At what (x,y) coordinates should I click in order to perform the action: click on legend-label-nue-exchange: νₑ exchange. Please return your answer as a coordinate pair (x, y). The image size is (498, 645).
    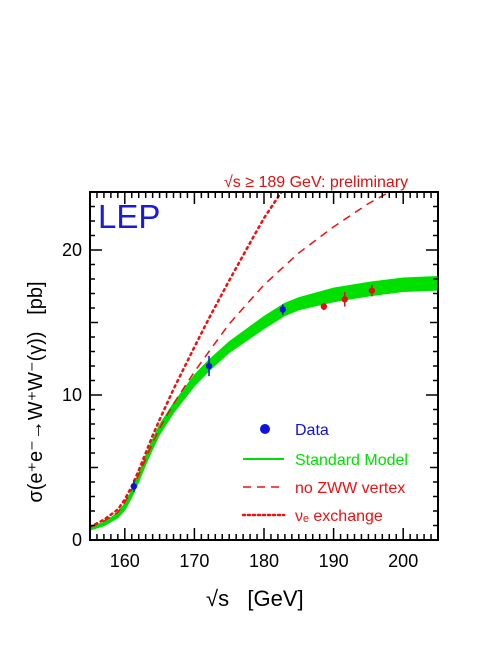
    Looking at the image, I should click on (339, 516).